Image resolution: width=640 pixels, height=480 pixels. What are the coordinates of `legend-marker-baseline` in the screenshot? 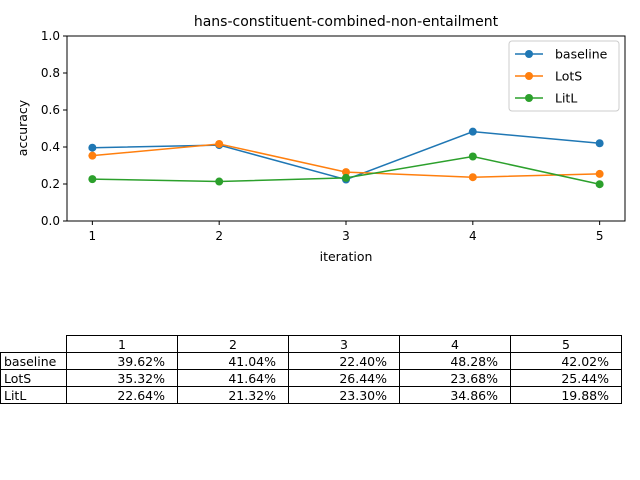 It's located at (529, 54).